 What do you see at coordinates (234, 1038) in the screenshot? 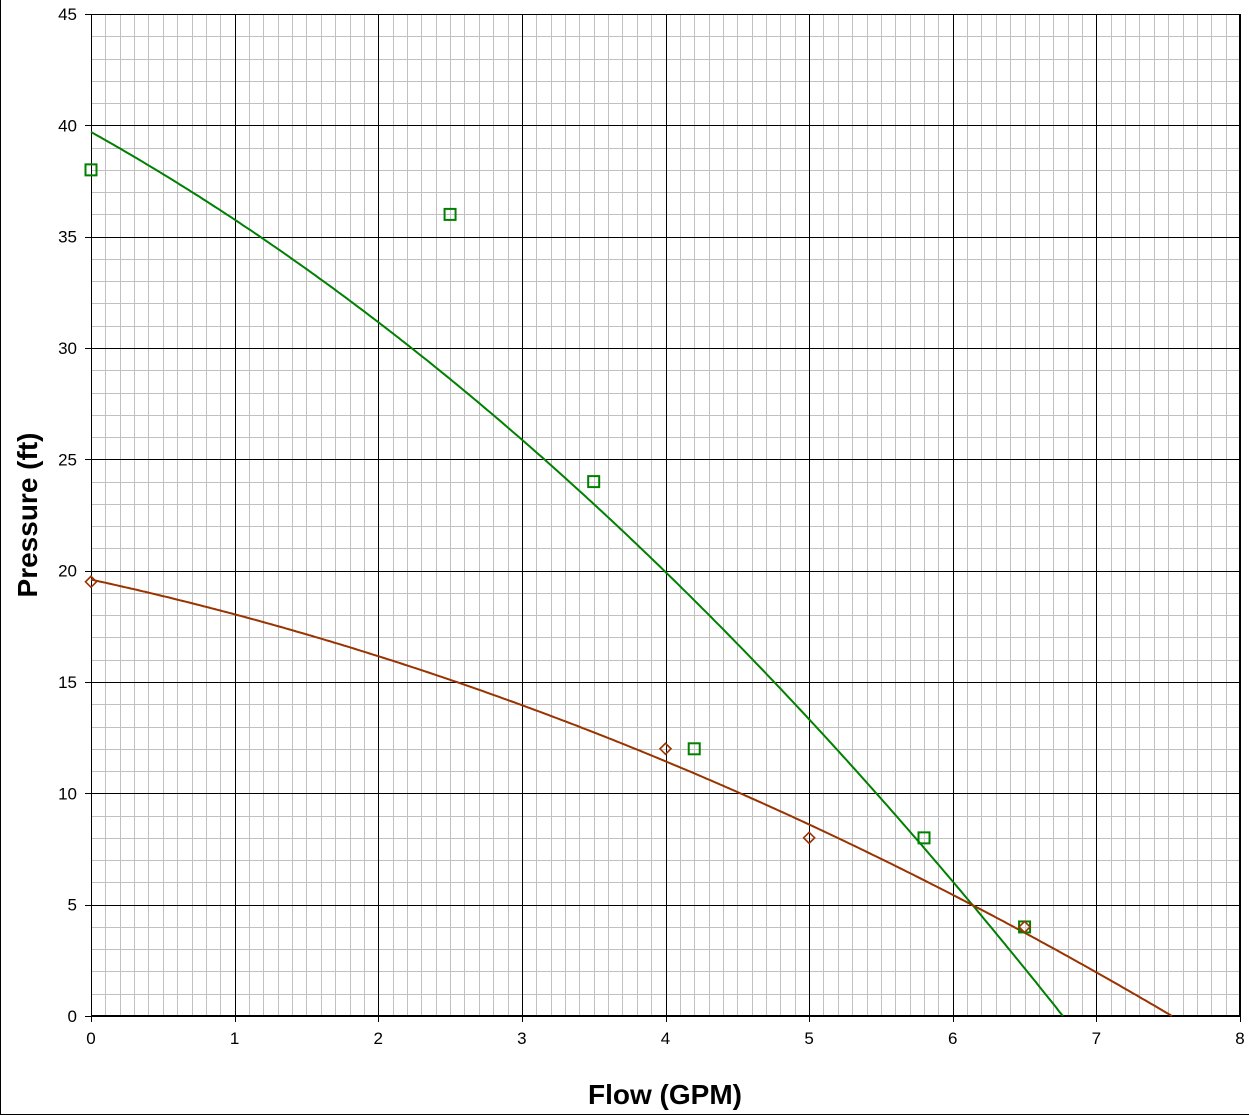
I see `x-tick-label: 1` at bounding box center [234, 1038].